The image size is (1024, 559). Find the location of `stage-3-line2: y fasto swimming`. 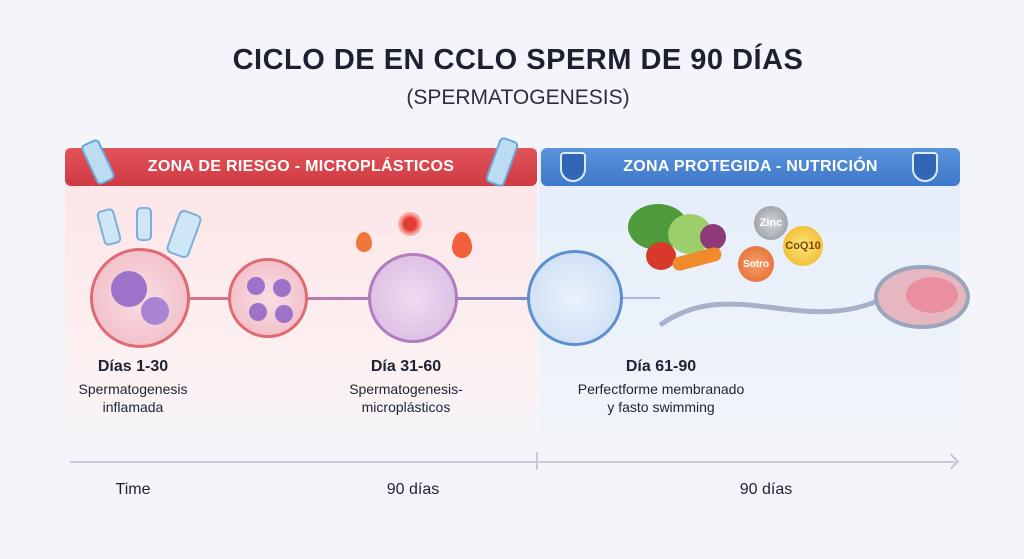

stage-3-line2: y fasto swimming is located at coordinates (661, 407).